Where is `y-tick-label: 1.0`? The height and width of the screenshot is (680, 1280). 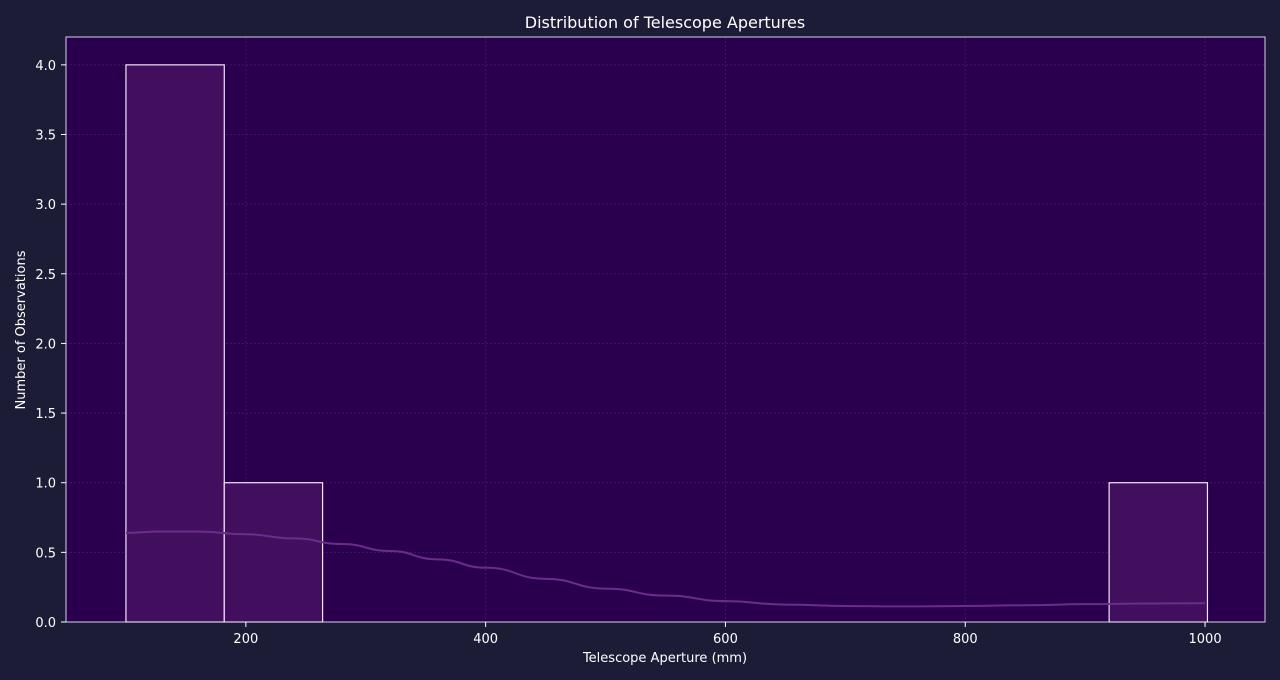 y-tick-label: 1.0 is located at coordinates (45, 484).